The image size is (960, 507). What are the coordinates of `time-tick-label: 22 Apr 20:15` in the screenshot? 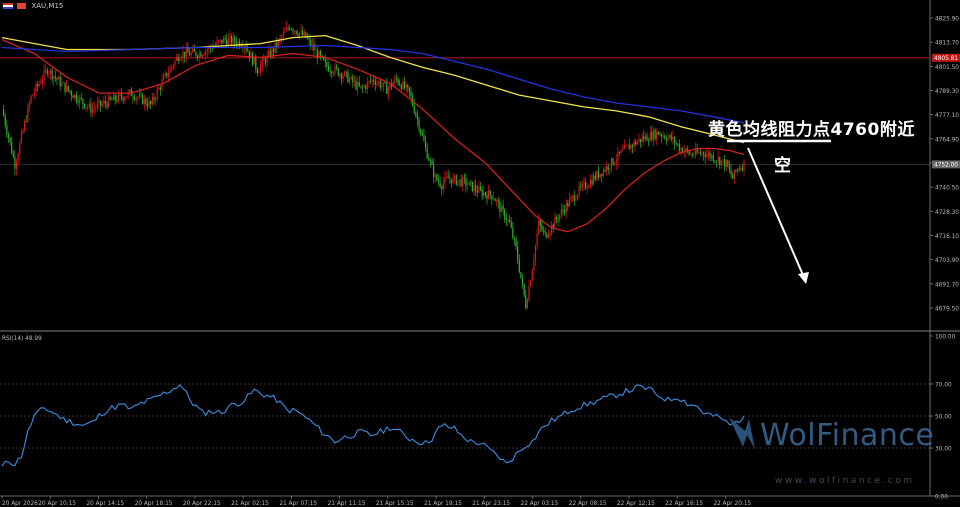 It's located at (732, 504).